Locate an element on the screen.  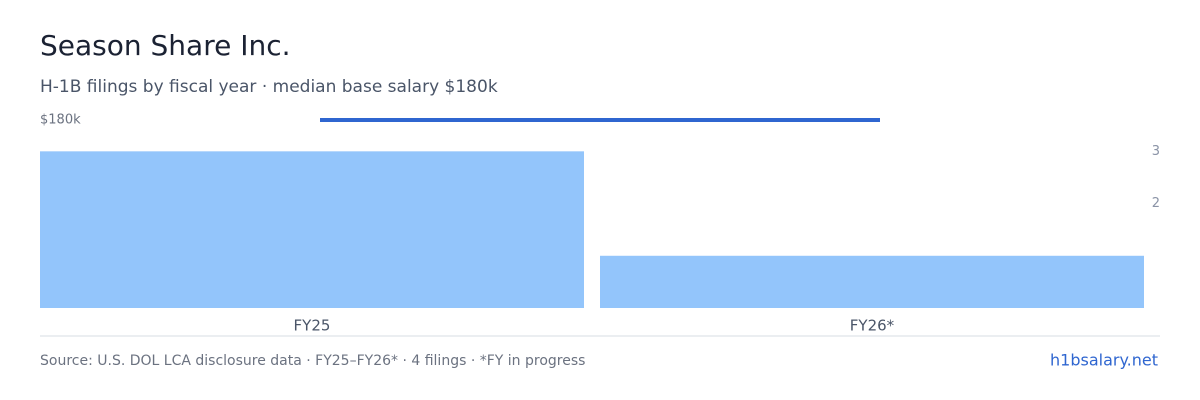
y2-tick-label: 3 is located at coordinates (1156, 151).